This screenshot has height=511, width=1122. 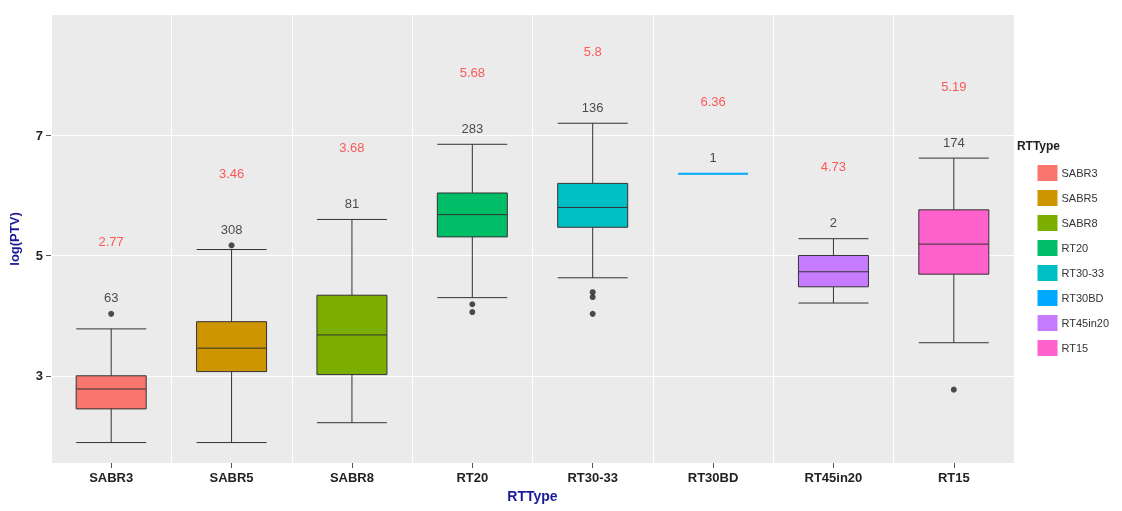 I want to click on legend-label: RT20, so click(x=1075, y=248).